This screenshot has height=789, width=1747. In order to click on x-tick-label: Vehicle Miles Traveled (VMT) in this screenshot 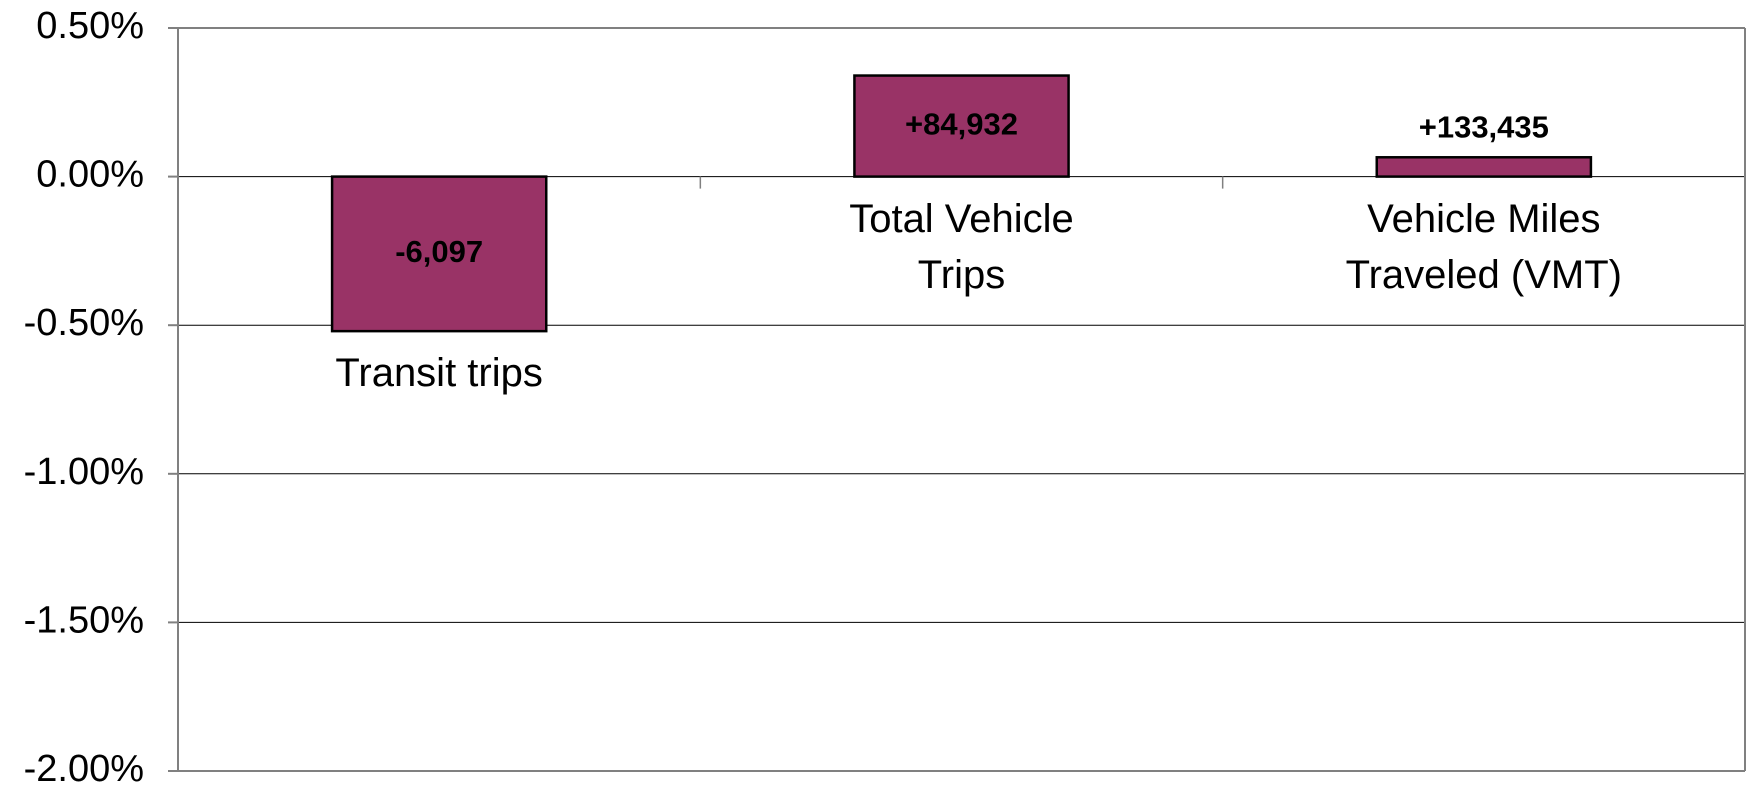, I will do `click(1483, 246)`.